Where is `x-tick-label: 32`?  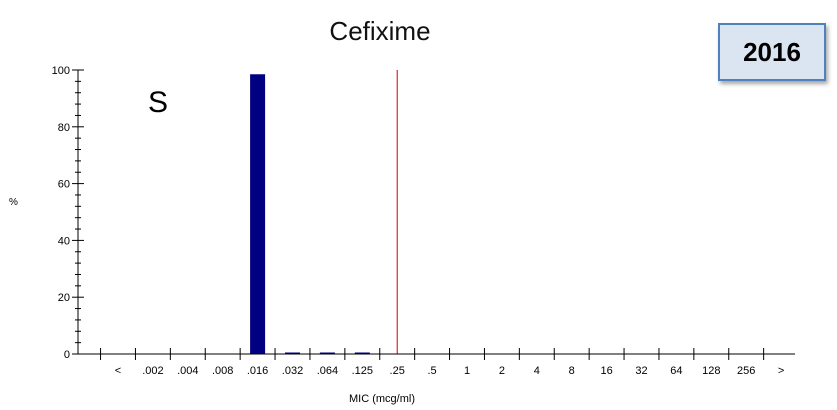
x-tick-label: 32 is located at coordinates (641, 371).